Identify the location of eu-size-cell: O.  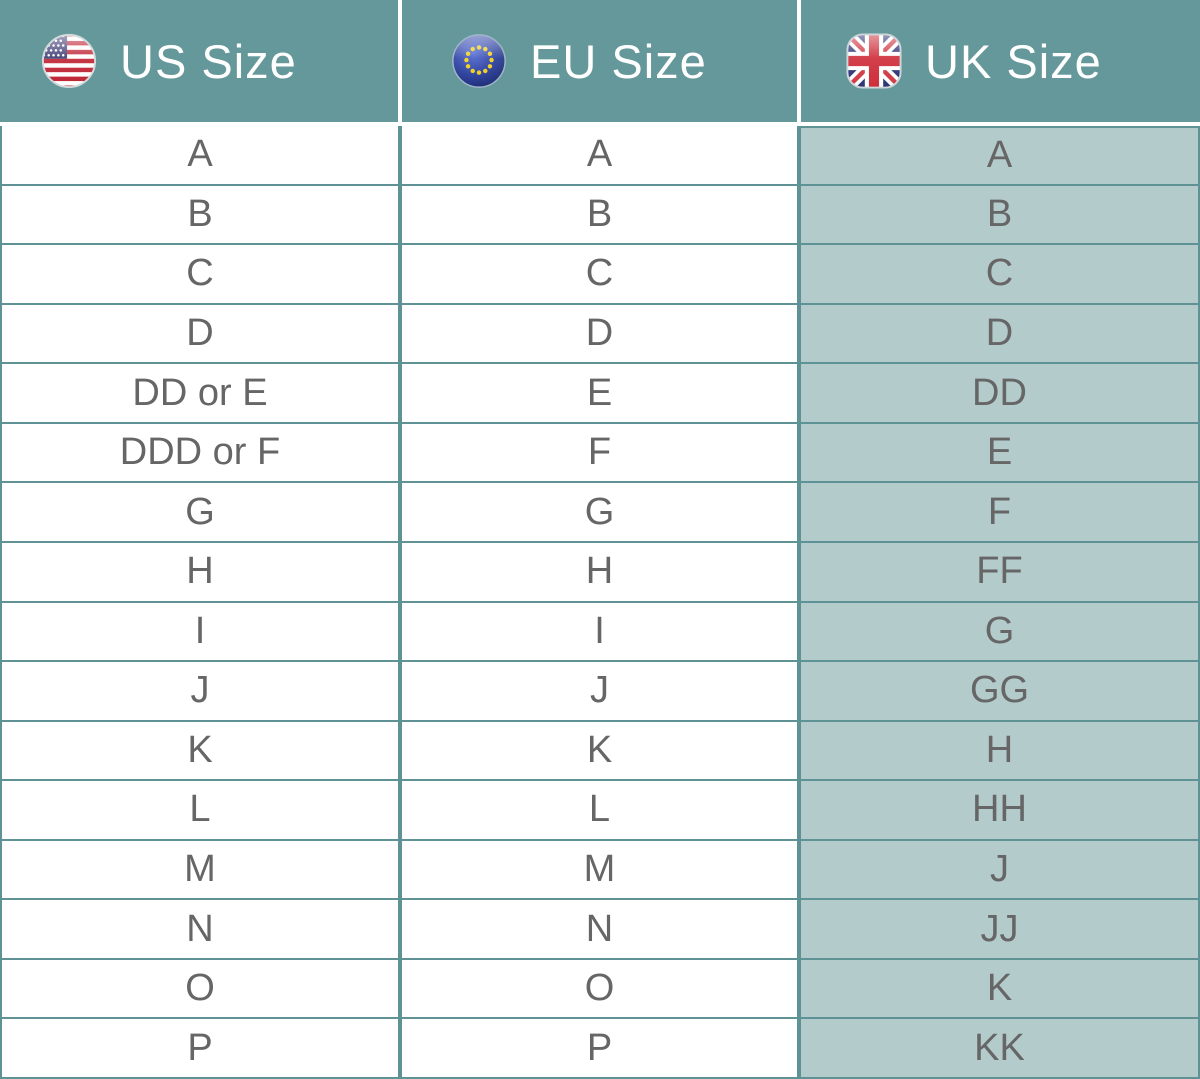
(599, 988).